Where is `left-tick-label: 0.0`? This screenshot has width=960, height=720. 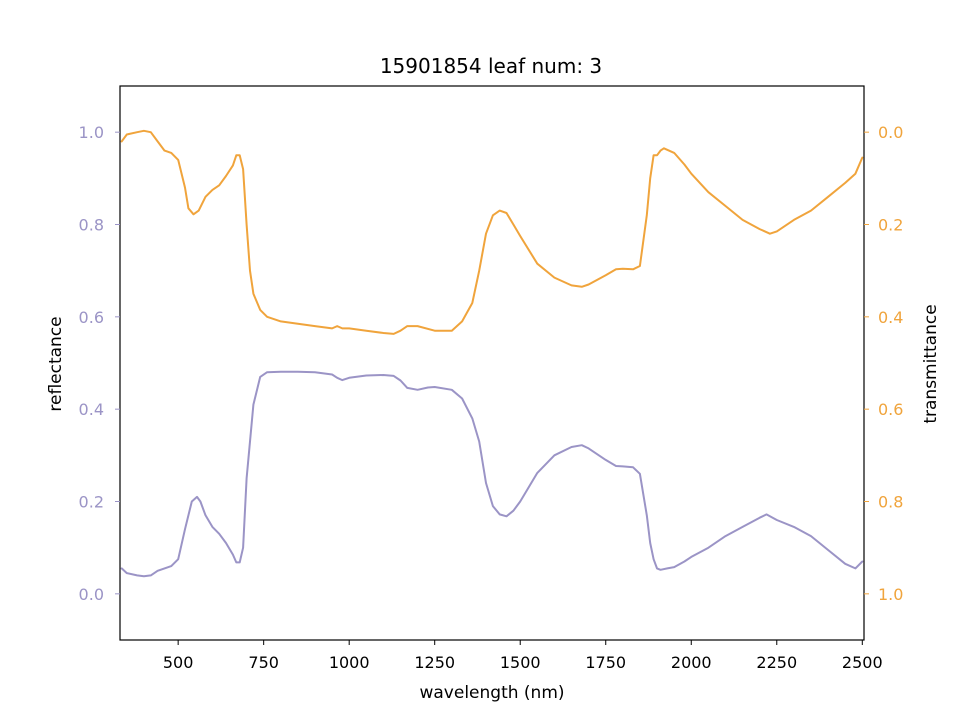
left-tick-label: 0.0 is located at coordinates (91, 594).